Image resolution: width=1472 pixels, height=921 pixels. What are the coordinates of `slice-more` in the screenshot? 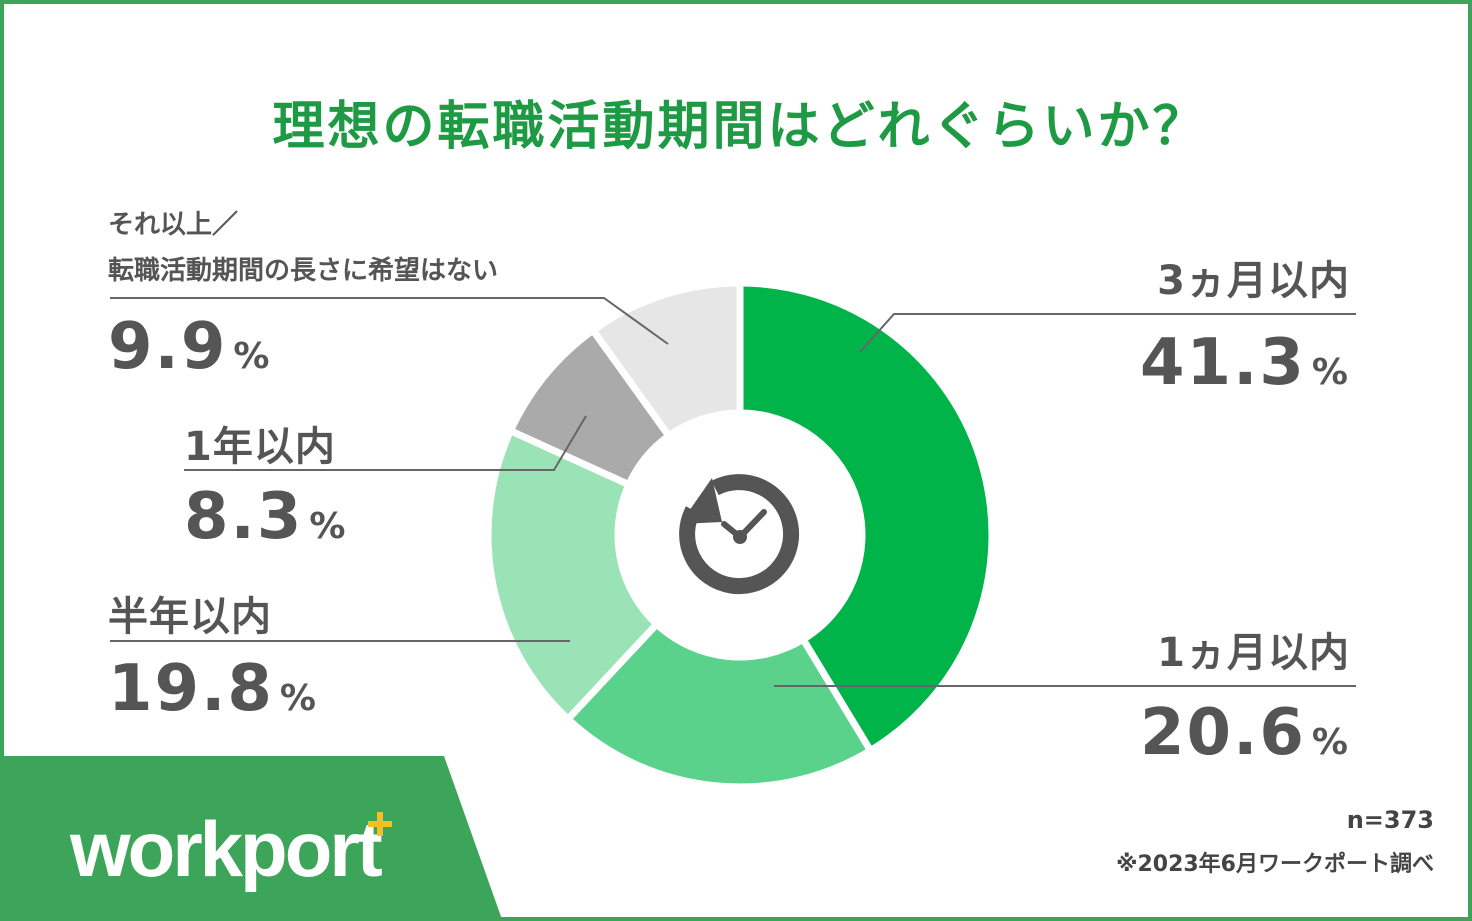 It's located at (666, 360).